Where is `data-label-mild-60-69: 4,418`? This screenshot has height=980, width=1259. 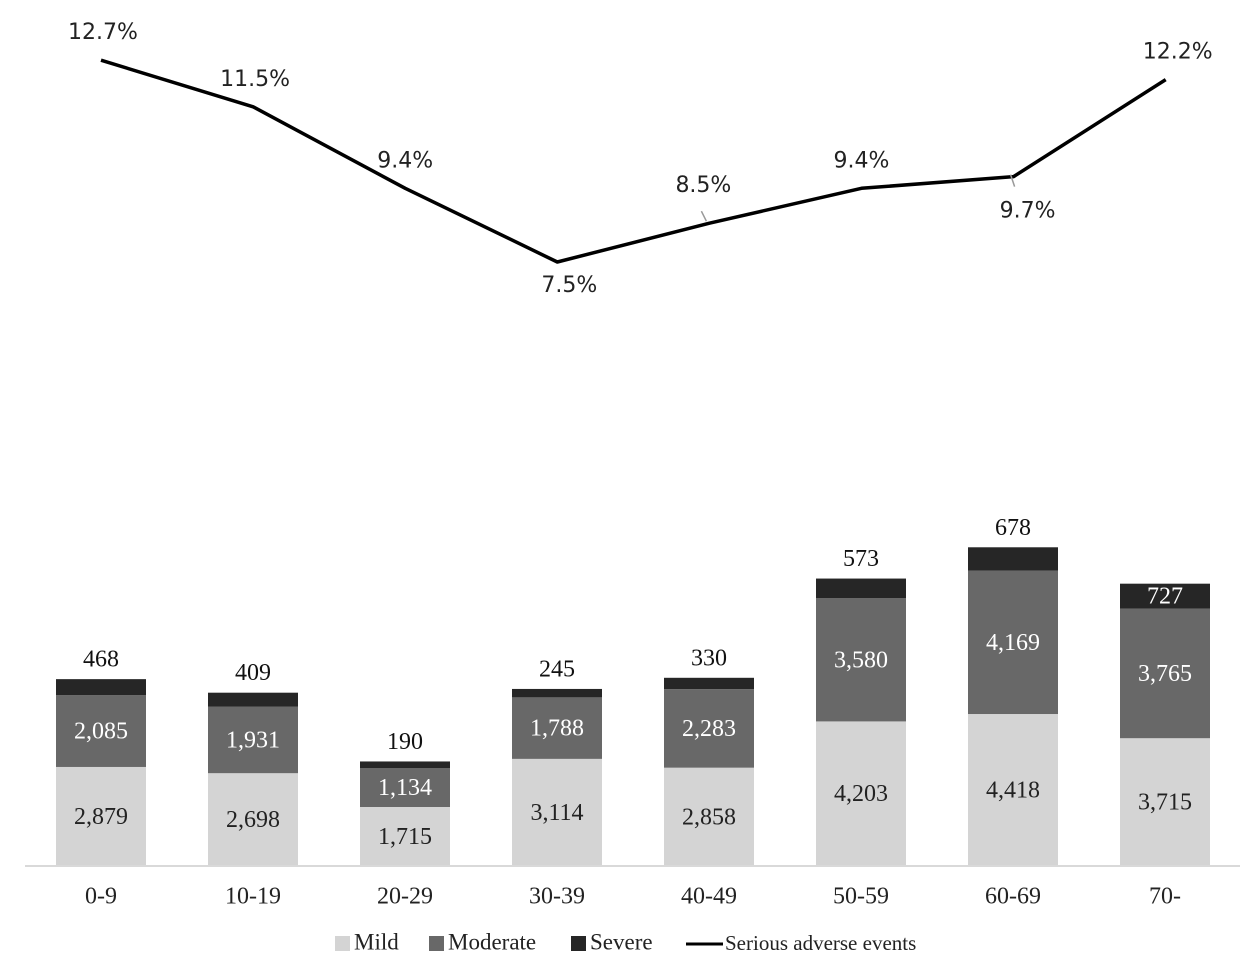 data-label-mild-60-69: 4,418 is located at coordinates (1013, 791).